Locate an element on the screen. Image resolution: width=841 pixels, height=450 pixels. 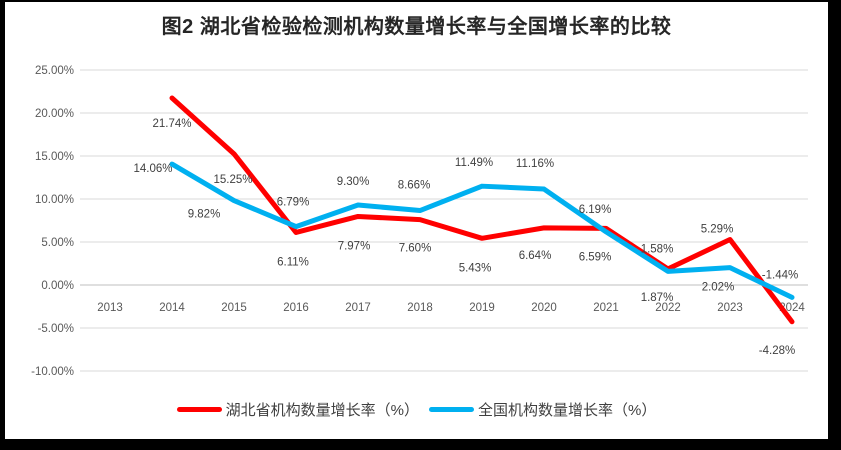
legend-item-hubei: 湖北省机构数量增长率（%） is located at coordinates (297, 409).